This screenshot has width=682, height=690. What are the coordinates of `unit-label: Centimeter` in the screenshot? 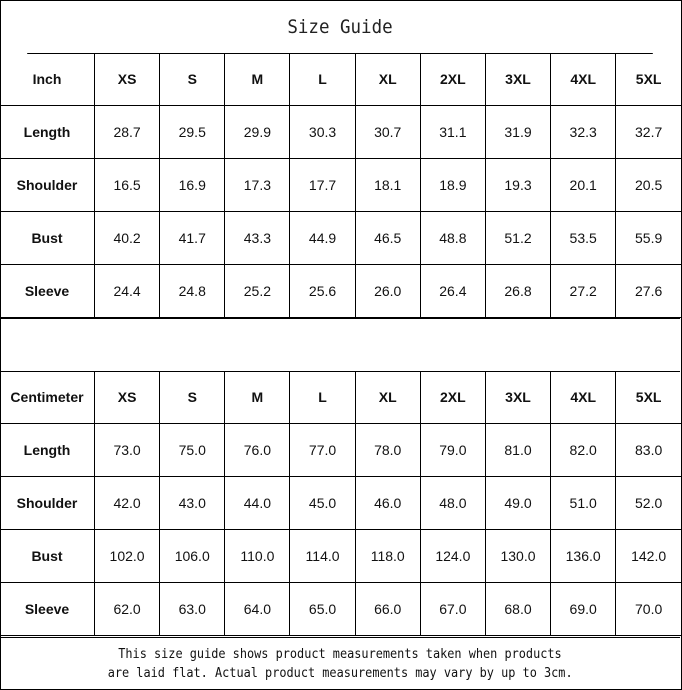 It's located at (47, 397).